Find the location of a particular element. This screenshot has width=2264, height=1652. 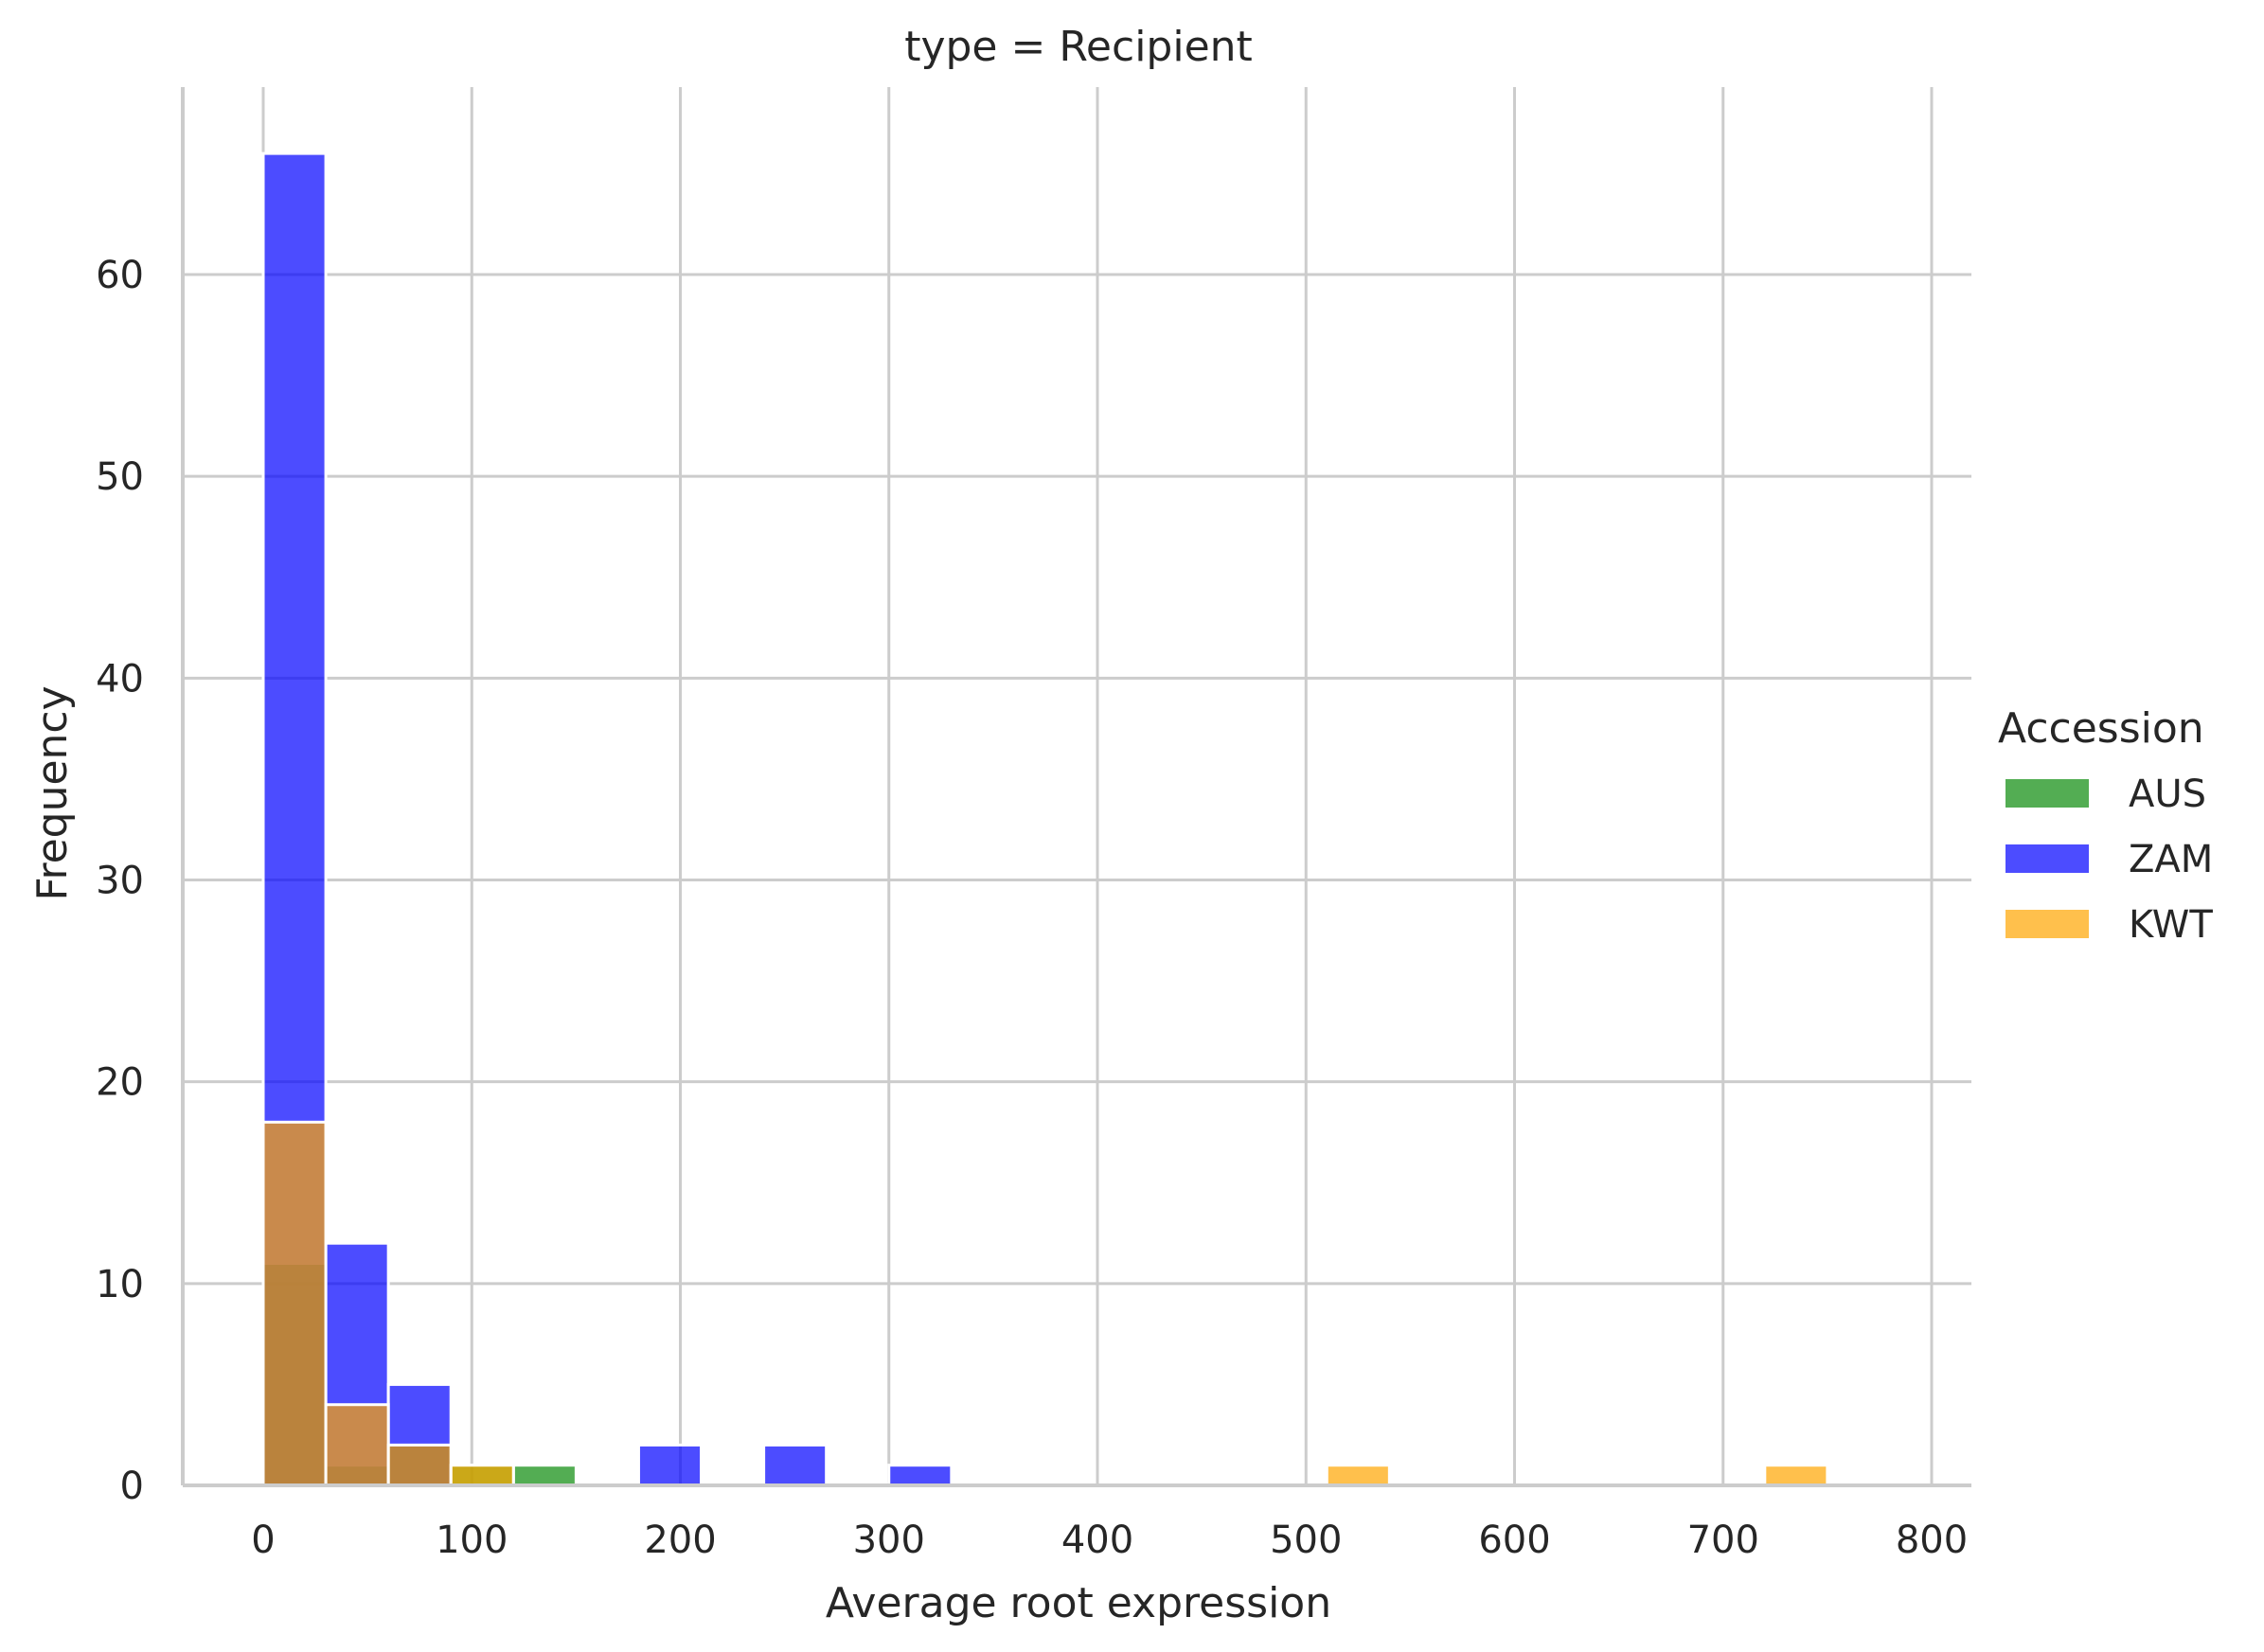

legend-label-aus: AUS is located at coordinates (2167, 794).